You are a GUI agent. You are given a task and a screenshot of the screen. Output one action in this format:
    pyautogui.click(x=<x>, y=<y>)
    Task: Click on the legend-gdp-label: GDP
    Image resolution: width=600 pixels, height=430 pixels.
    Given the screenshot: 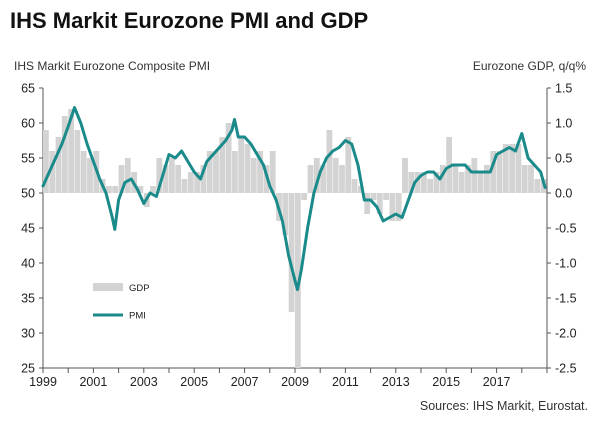 What is the action you would take?
    pyautogui.click(x=139, y=288)
    